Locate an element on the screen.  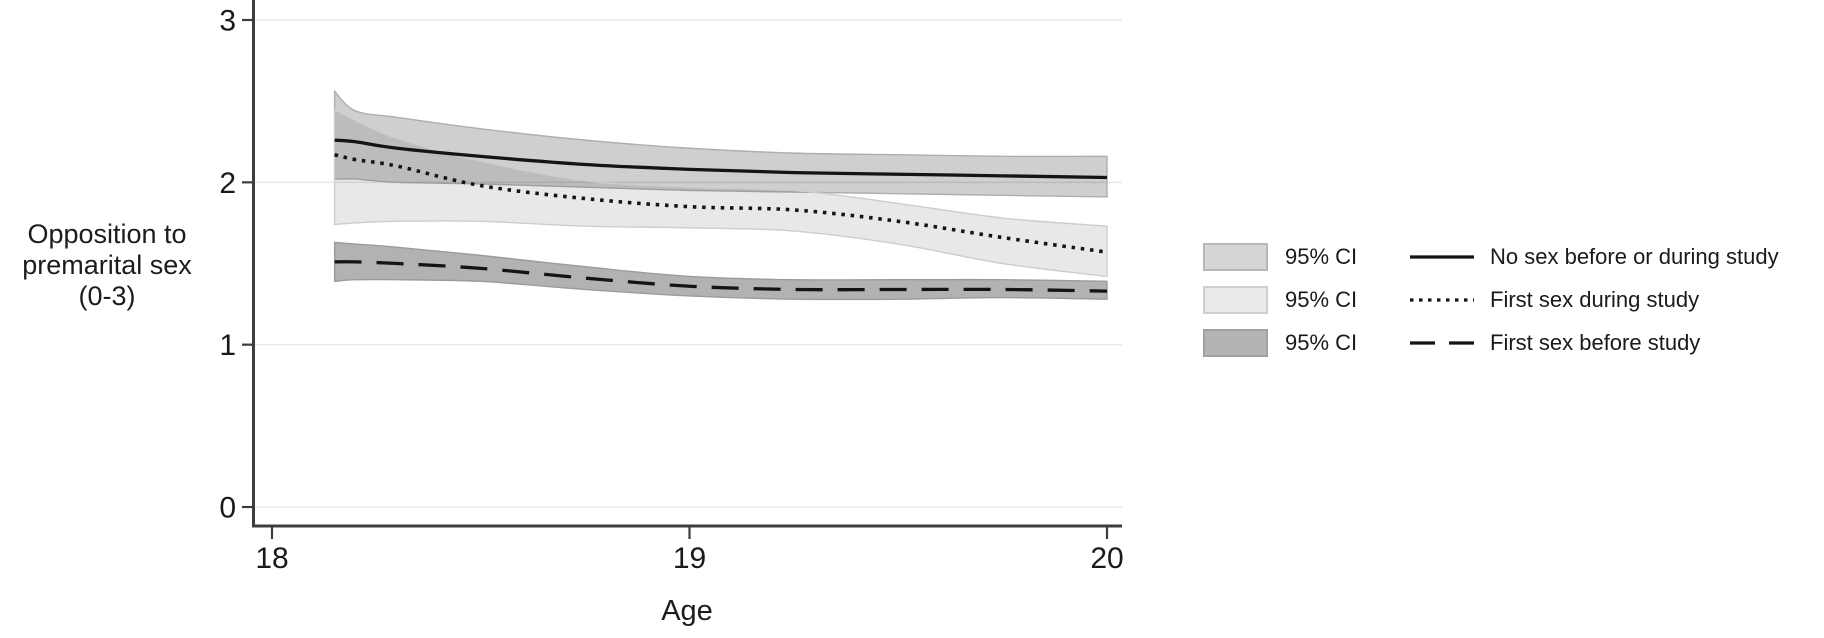
x-tick-label: 18 is located at coordinates (271, 558).